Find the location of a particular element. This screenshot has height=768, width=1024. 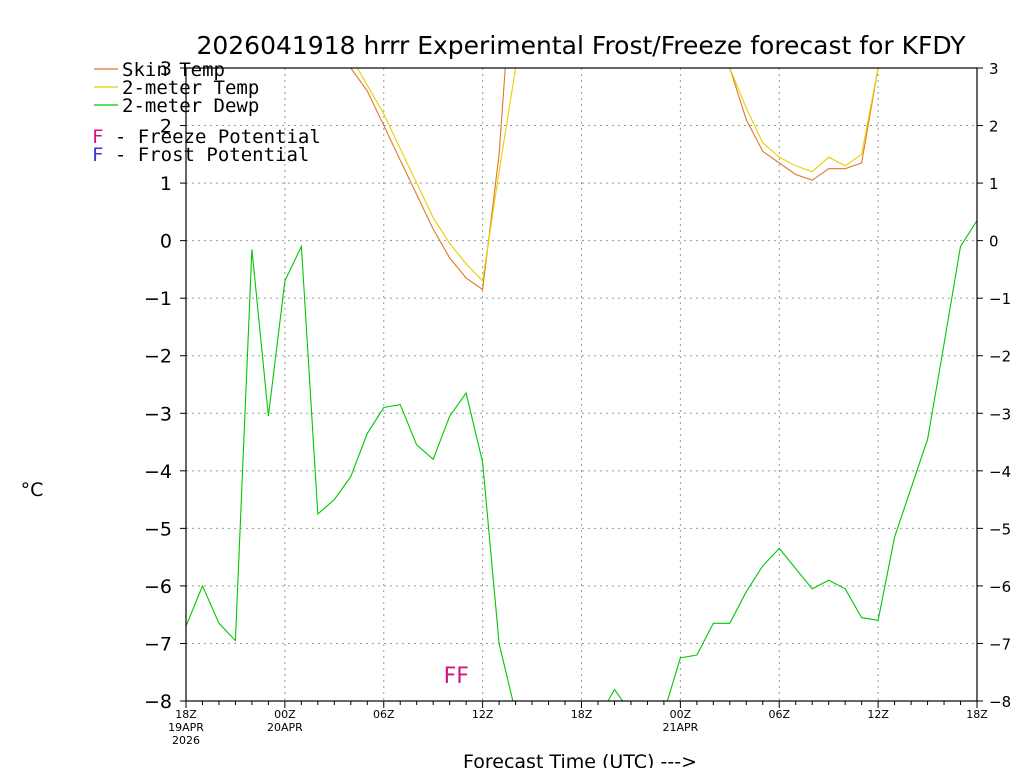

y-tick-label-right: −8 is located at coordinates (1000, 702).